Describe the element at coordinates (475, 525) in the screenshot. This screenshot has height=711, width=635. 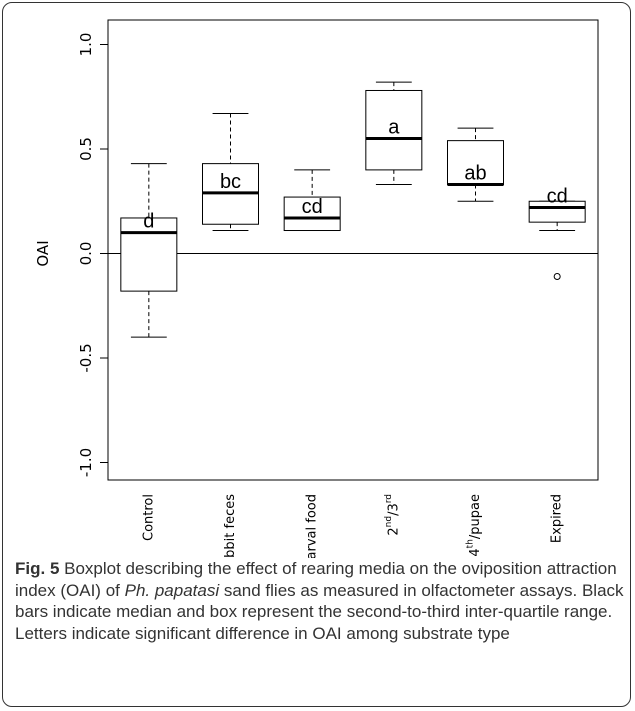
I see `x-category-label-4th-pupae: 4th/pupae` at that location.